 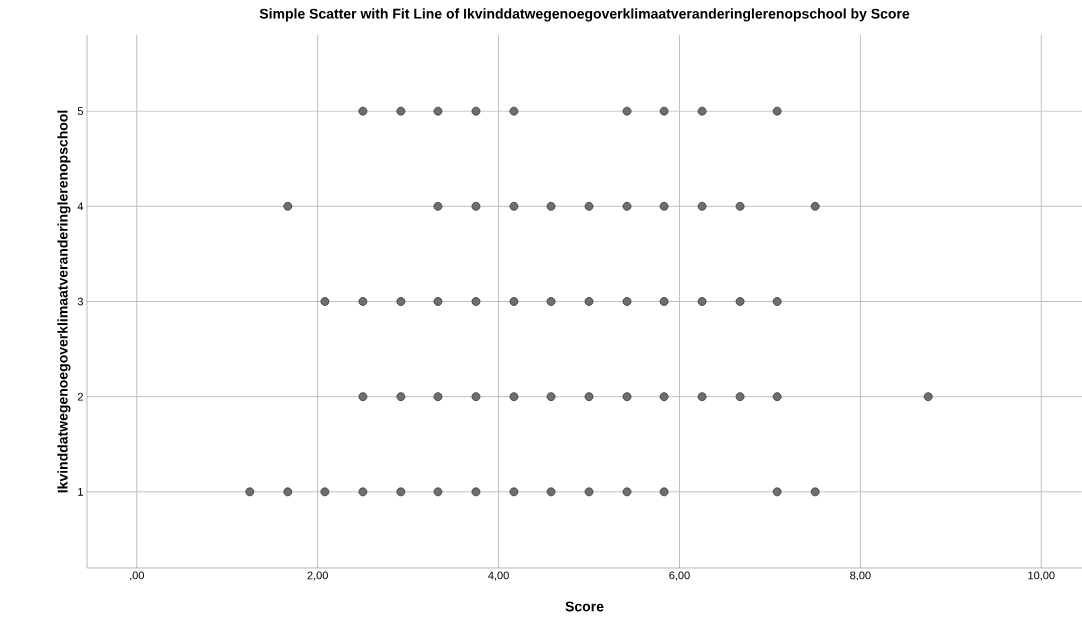 What do you see at coordinates (80, 396) in the screenshot?
I see `y-tick-label: 2` at bounding box center [80, 396].